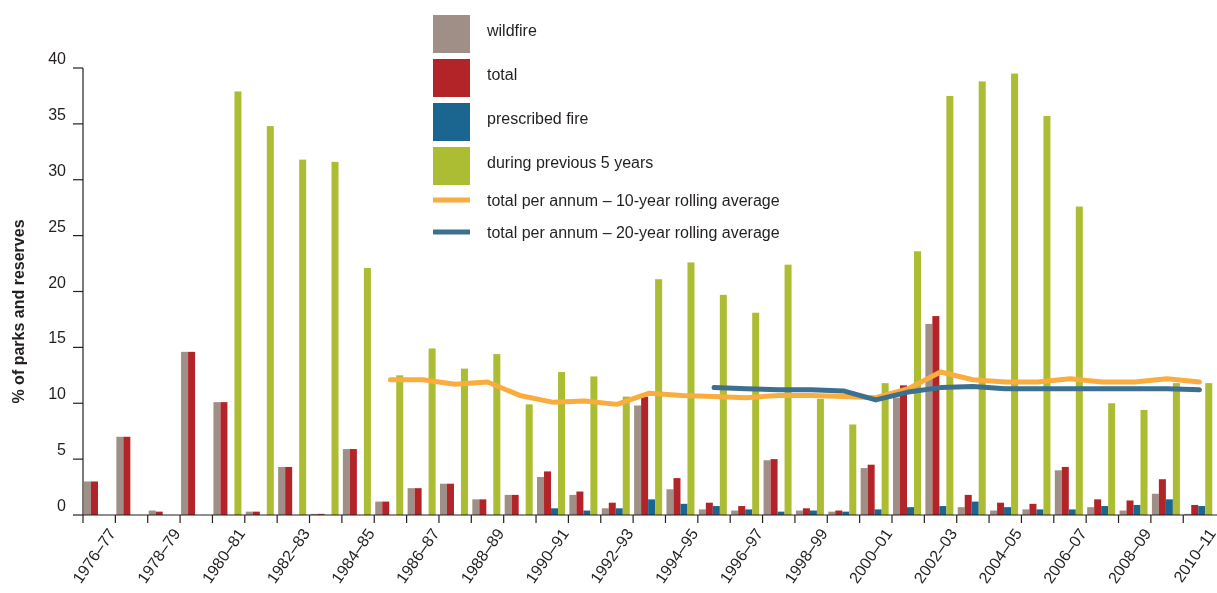 The width and height of the screenshot is (1217, 593). What do you see at coordinates (502, 74) in the screenshot?
I see `legend-label: total` at bounding box center [502, 74].